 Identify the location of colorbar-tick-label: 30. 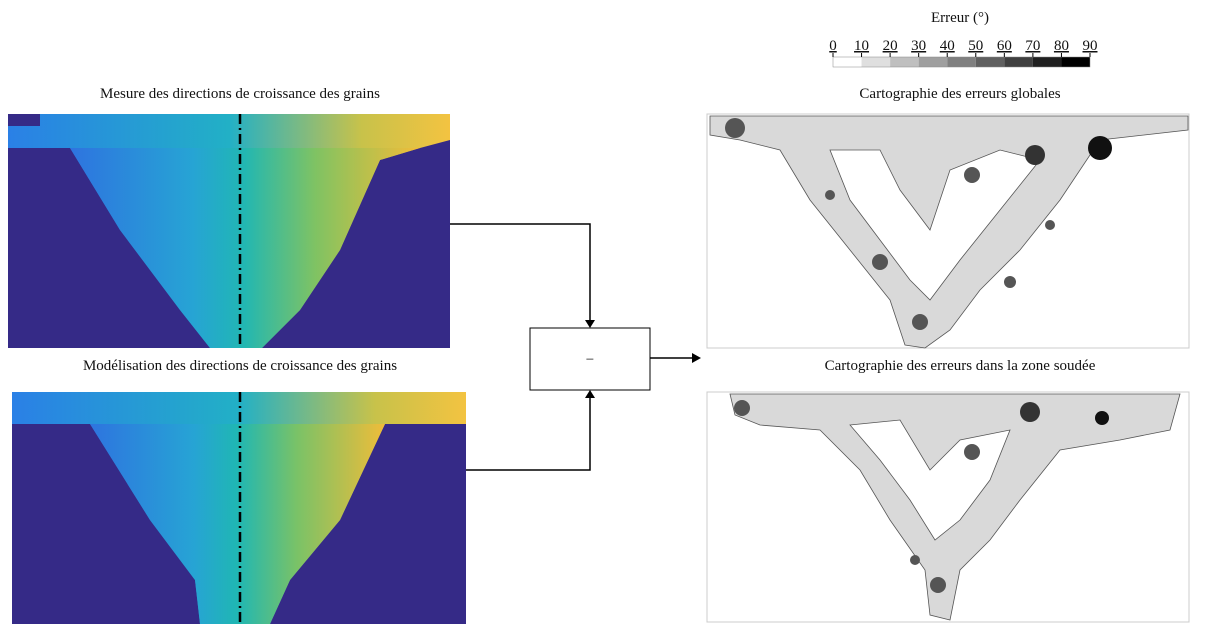
(918, 46).